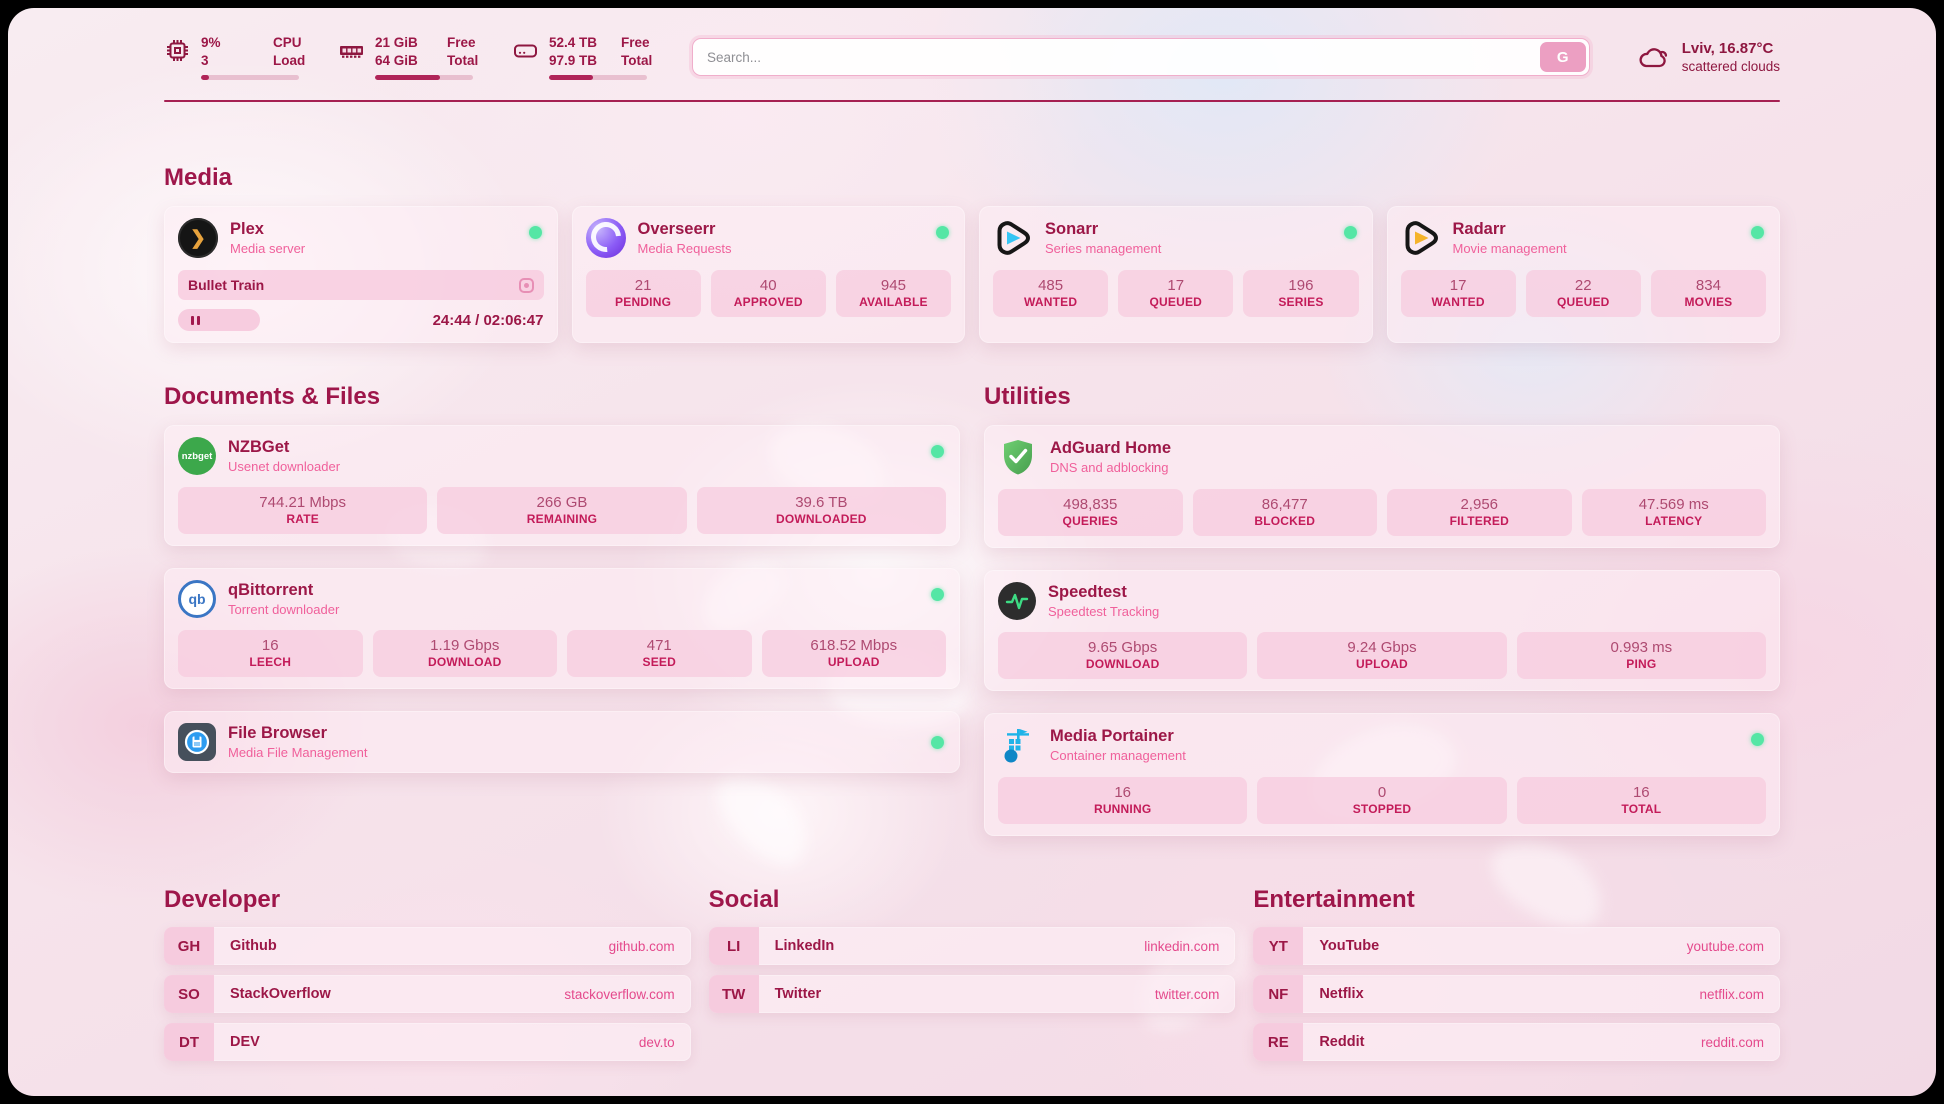  What do you see at coordinates (424, 78) in the screenshot?
I see `memory-progress-bar` at bounding box center [424, 78].